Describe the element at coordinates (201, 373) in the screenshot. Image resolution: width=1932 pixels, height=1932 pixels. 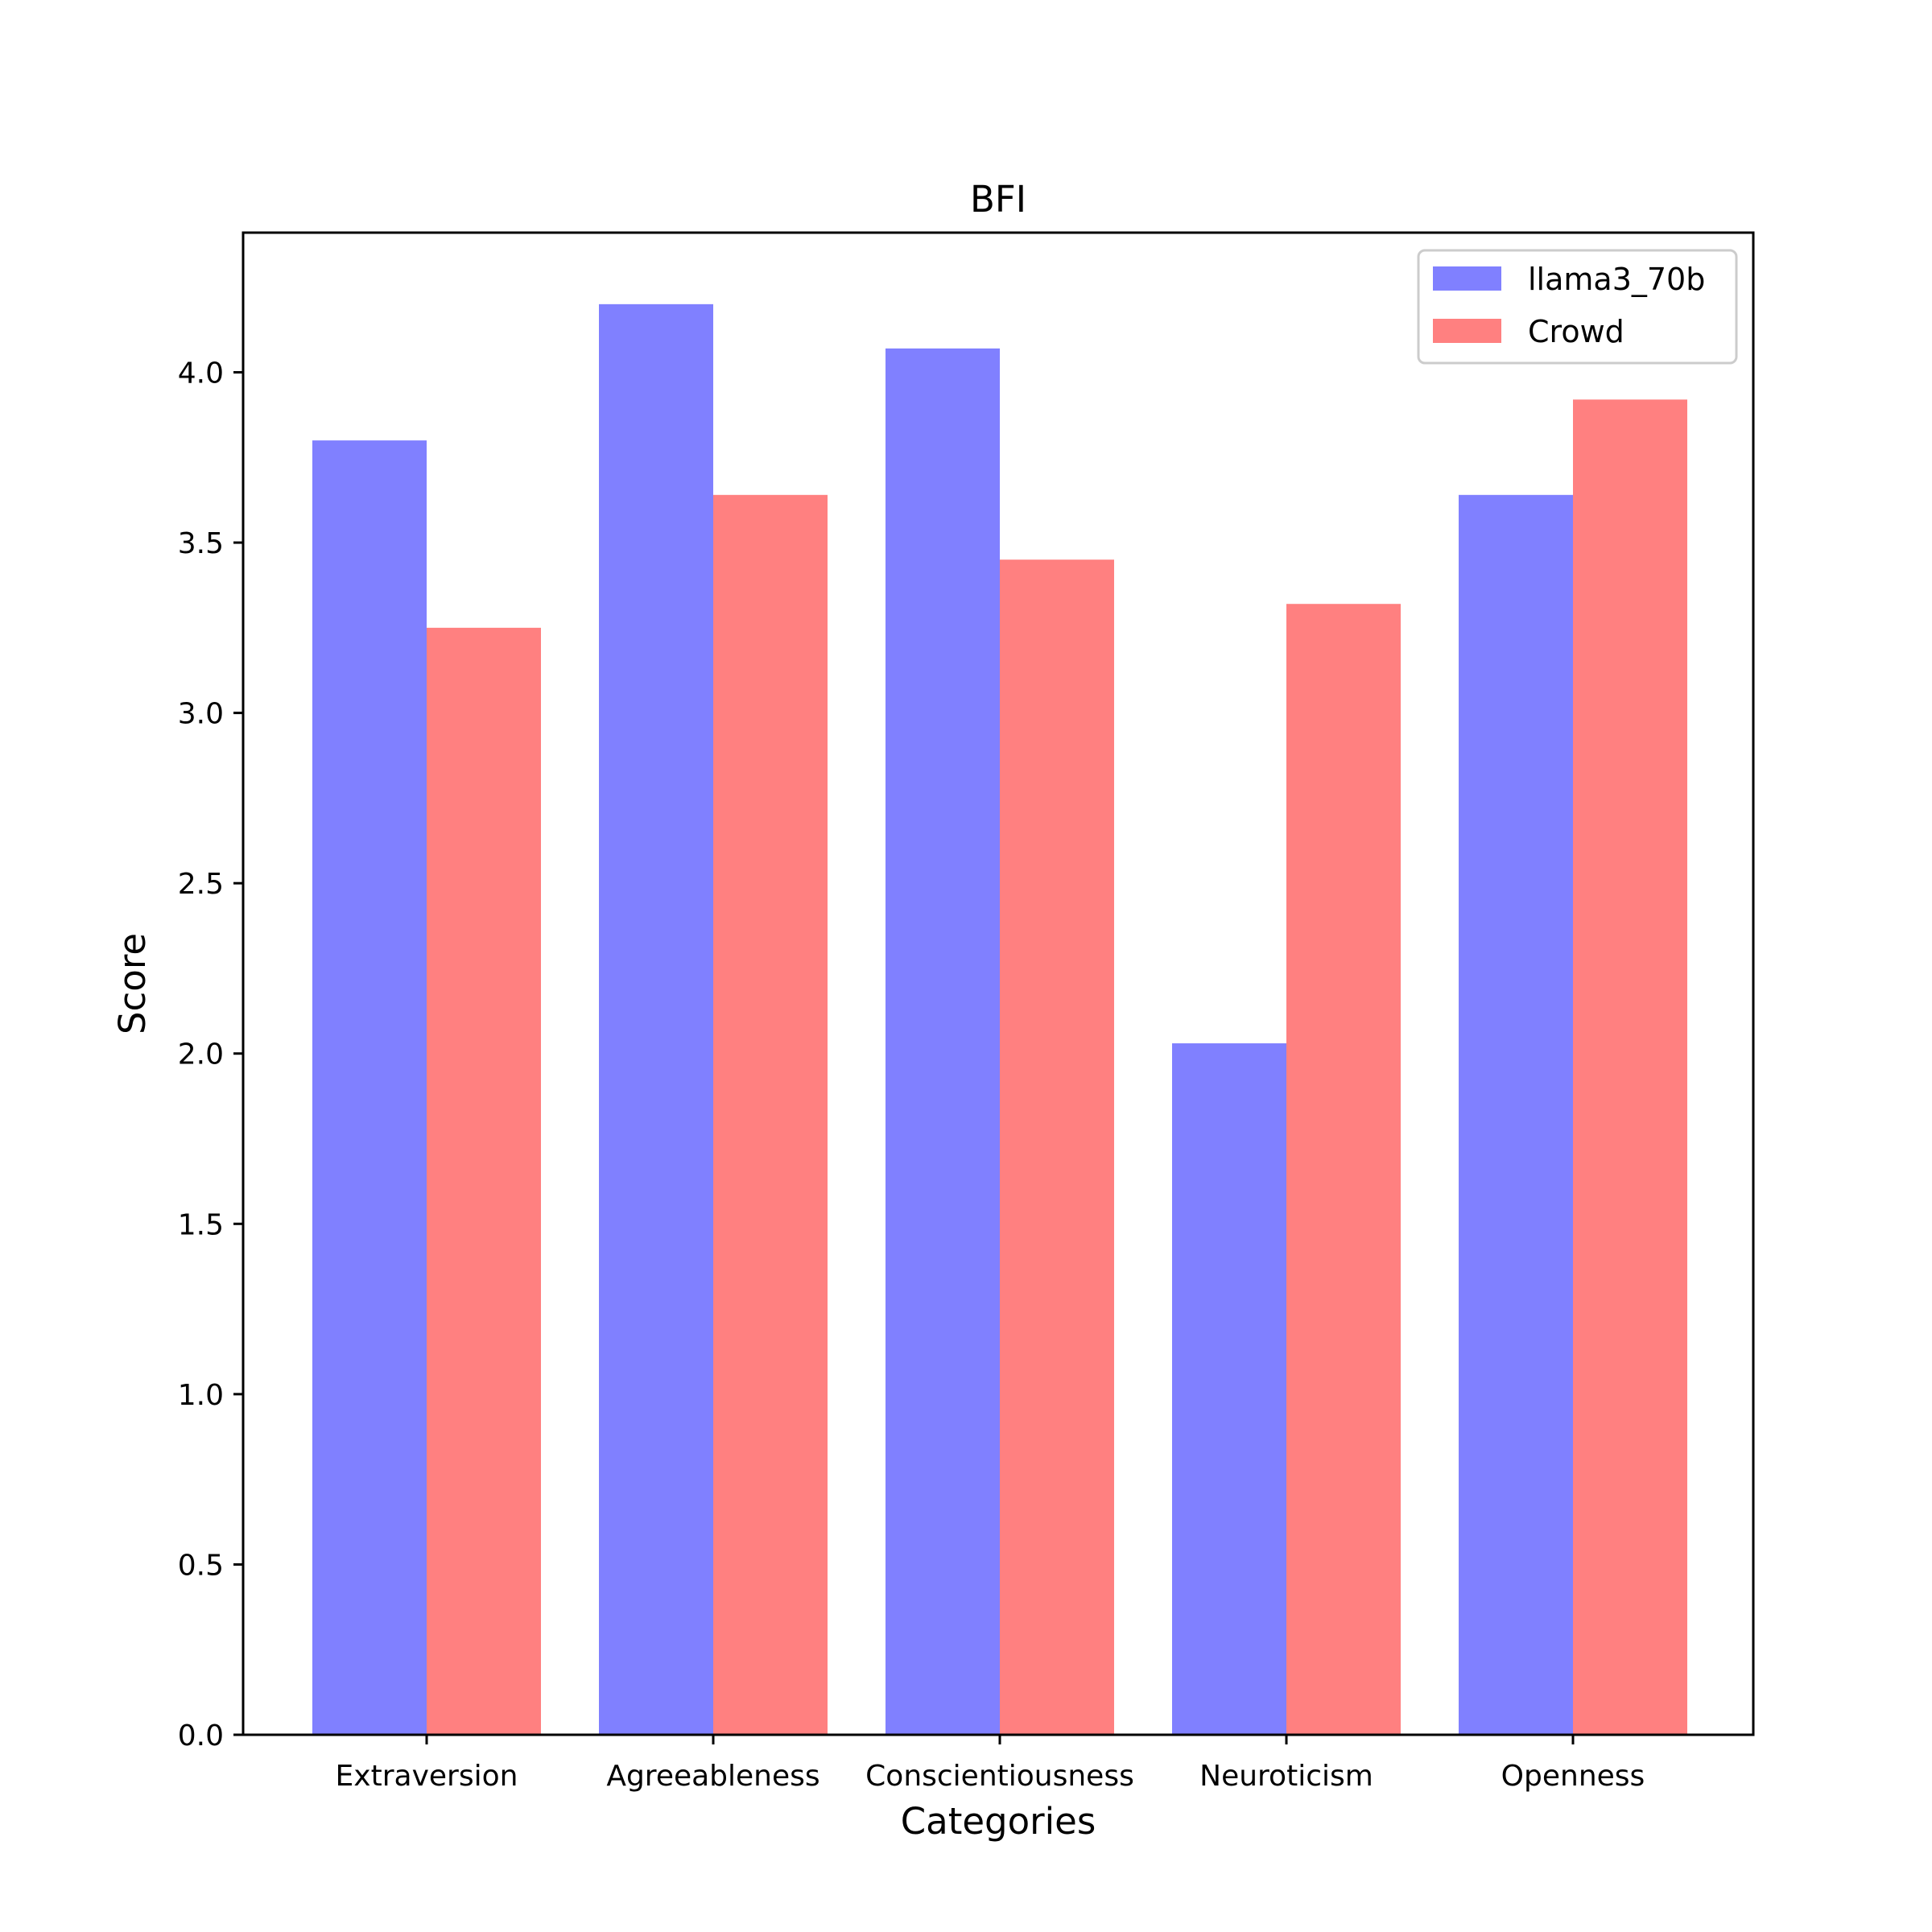
I see `y-tick-label: 4.0` at that location.